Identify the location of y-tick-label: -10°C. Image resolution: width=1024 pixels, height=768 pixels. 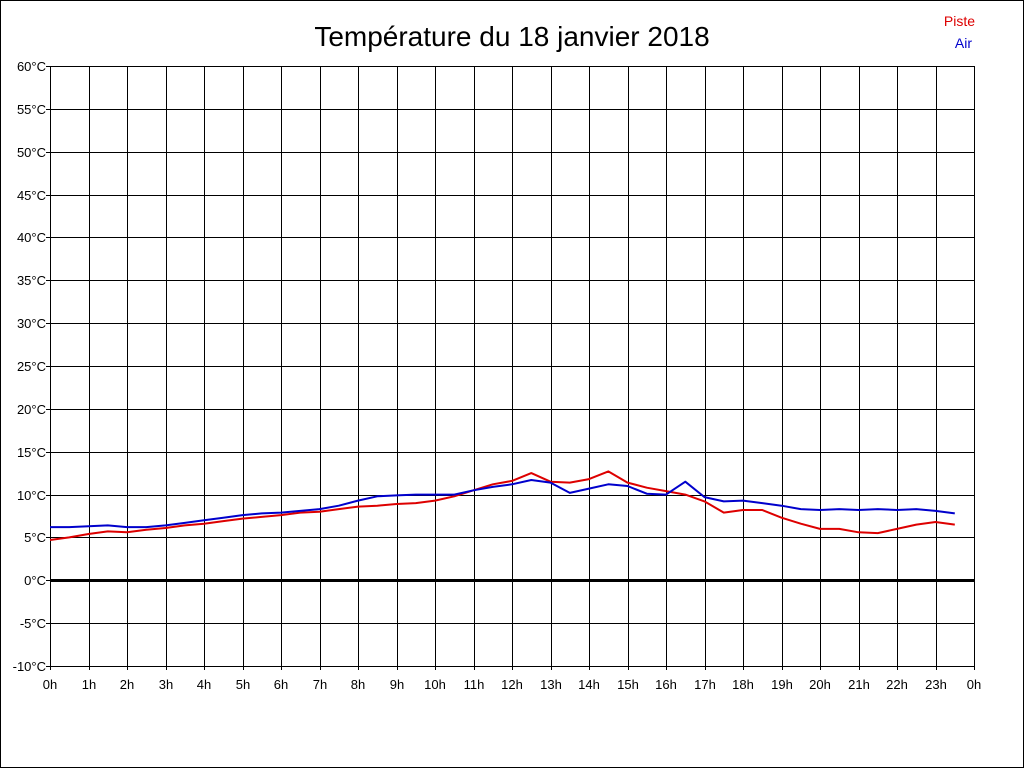
(29, 666).